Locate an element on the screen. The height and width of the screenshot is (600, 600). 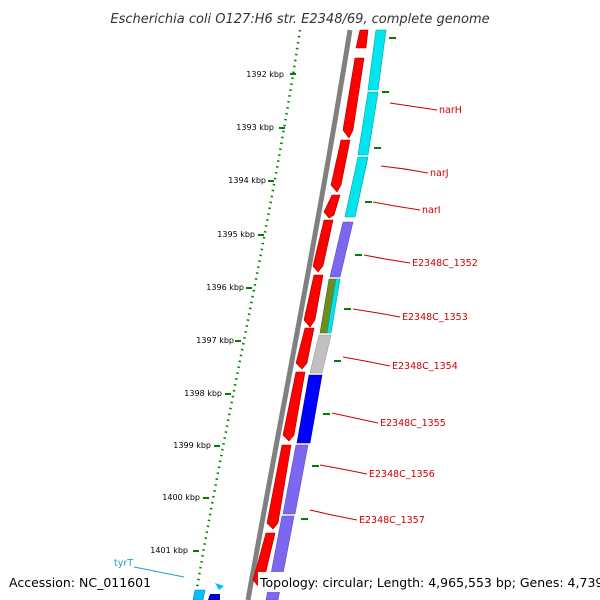
gene-label-e2348c-1352: E2348C_1352 is located at coordinates (445, 263).